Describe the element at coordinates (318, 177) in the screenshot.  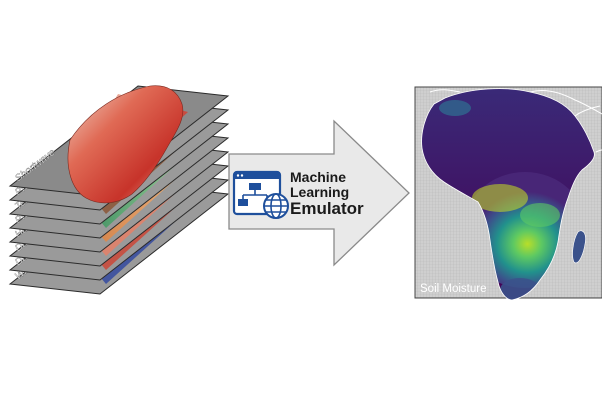
I see `emulator-title-line1: Machine` at that location.